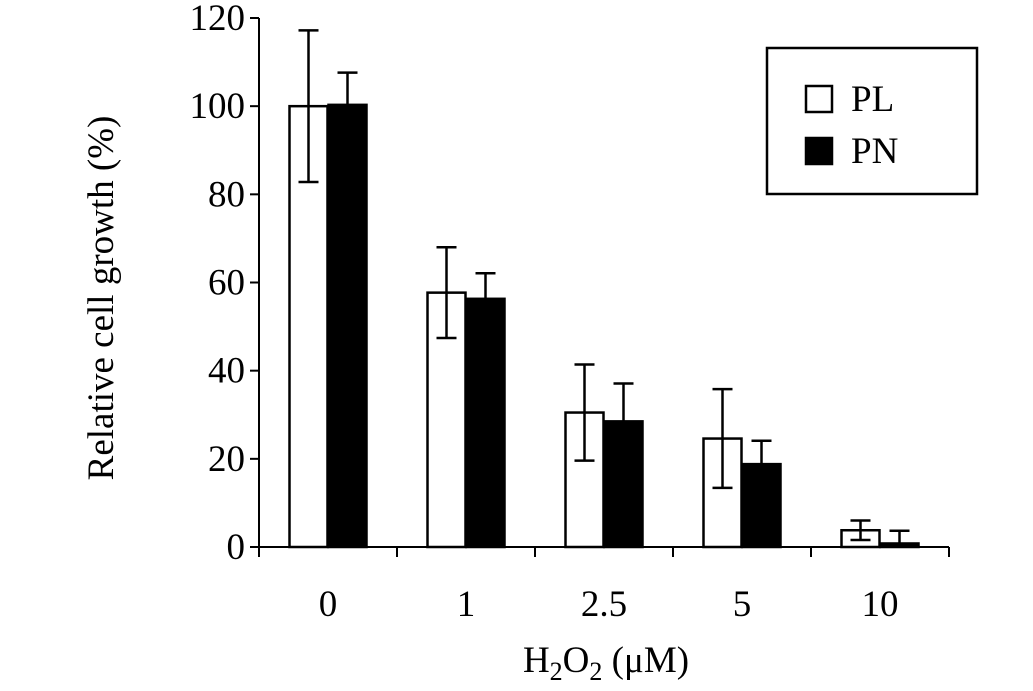  What do you see at coordinates (604, 604) in the screenshot?
I see `x-tick-label: 2.5` at bounding box center [604, 604].